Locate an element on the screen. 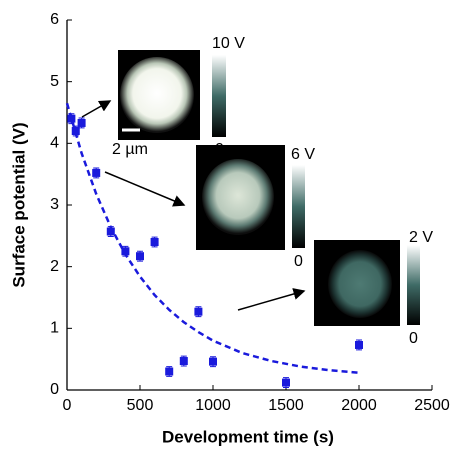  y-tick-label: 5 is located at coordinates (54, 81).